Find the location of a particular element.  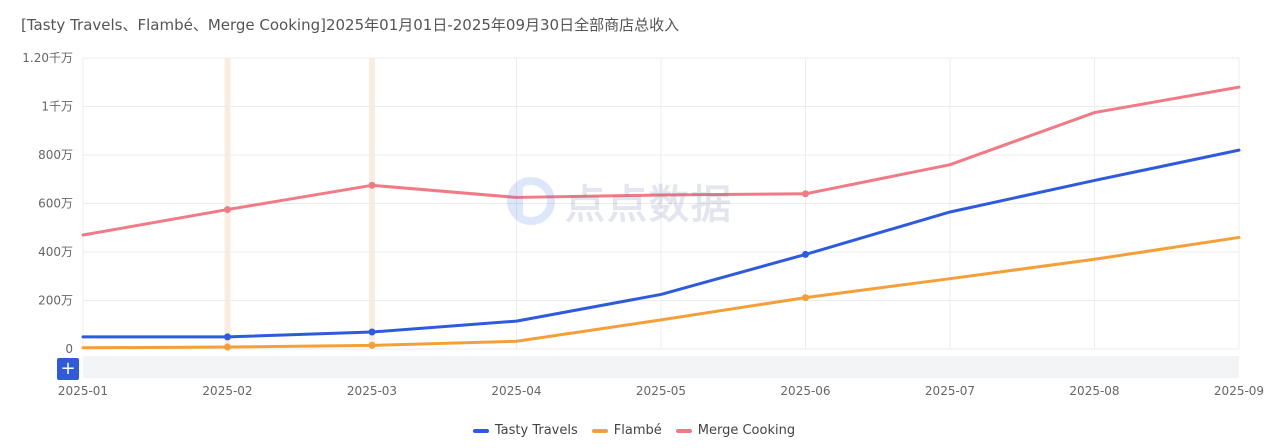

legend: Tasty Travels Flambé Merge Cooking is located at coordinates (634, 430).